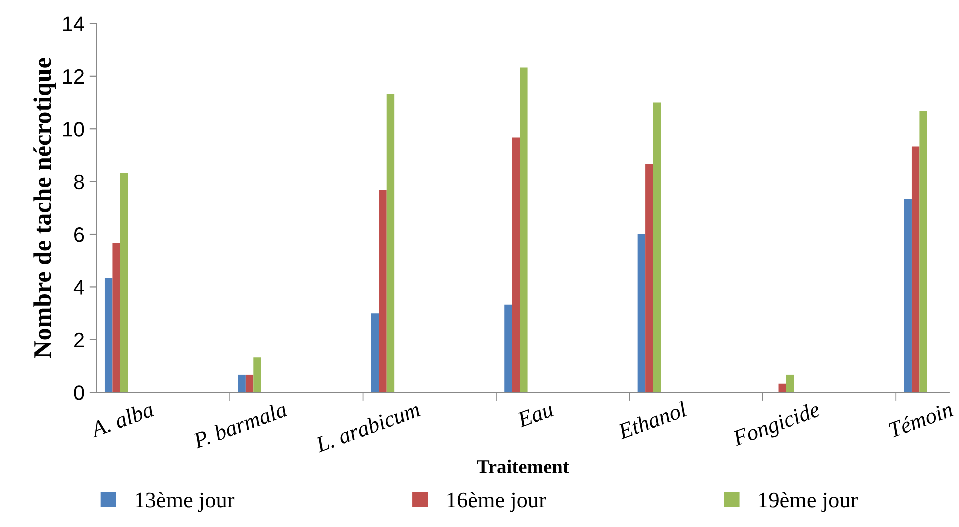 The width and height of the screenshot is (959, 527). I want to click on legend-label: 16ème jour, so click(497, 502).